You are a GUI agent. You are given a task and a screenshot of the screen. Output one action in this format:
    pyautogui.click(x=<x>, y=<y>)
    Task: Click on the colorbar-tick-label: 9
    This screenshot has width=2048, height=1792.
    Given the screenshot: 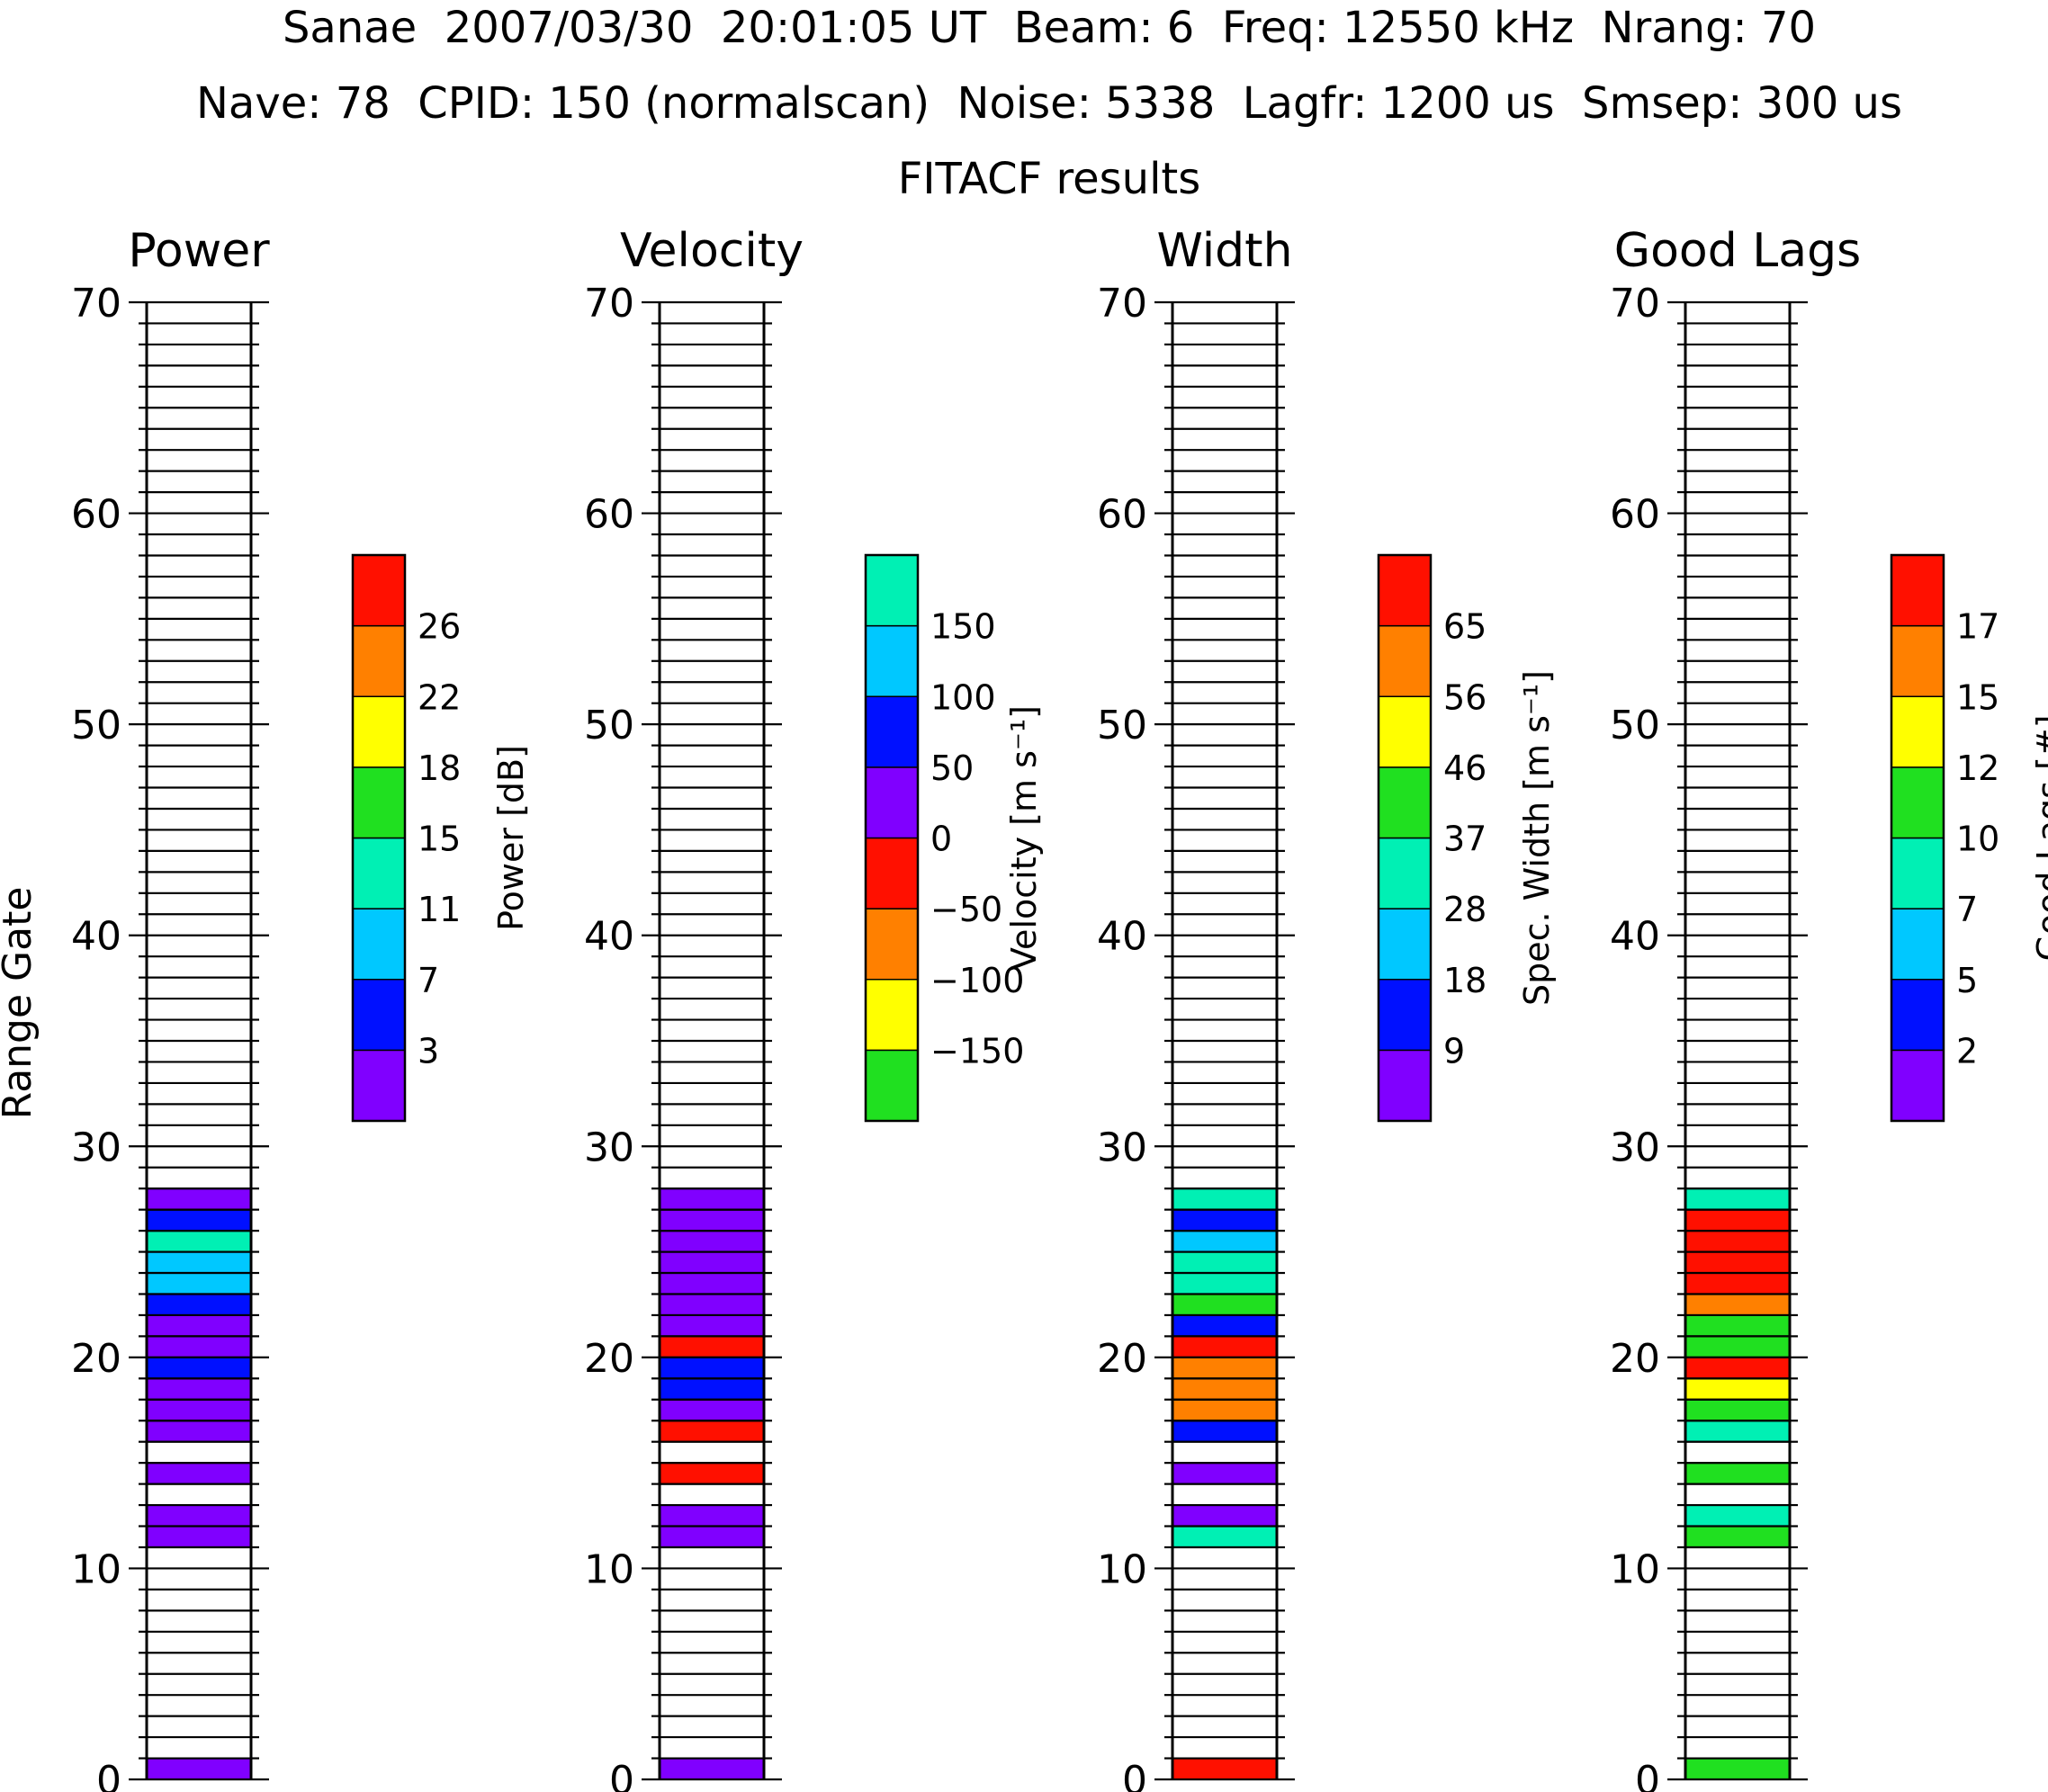 What is the action you would take?
    pyautogui.click(x=1454, y=1051)
    